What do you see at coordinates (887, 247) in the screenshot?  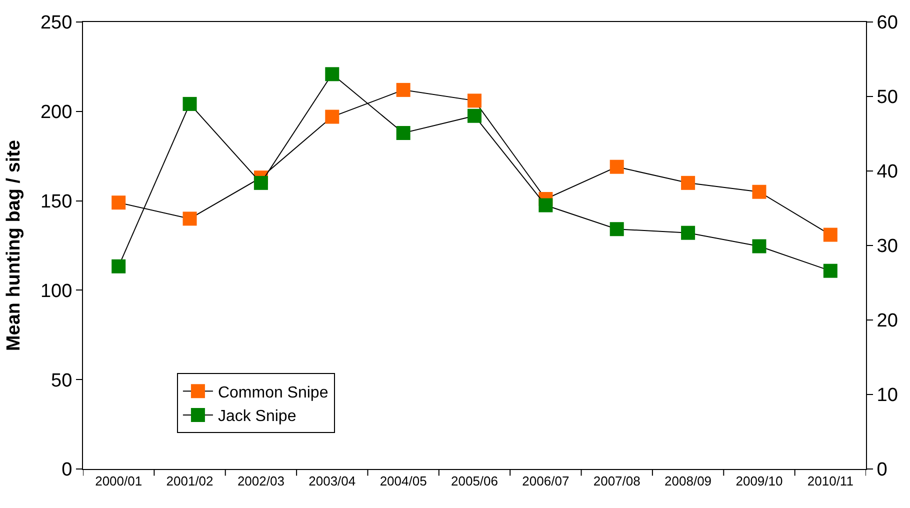 I see `y2-tick-label: 30` at bounding box center [887, 247].